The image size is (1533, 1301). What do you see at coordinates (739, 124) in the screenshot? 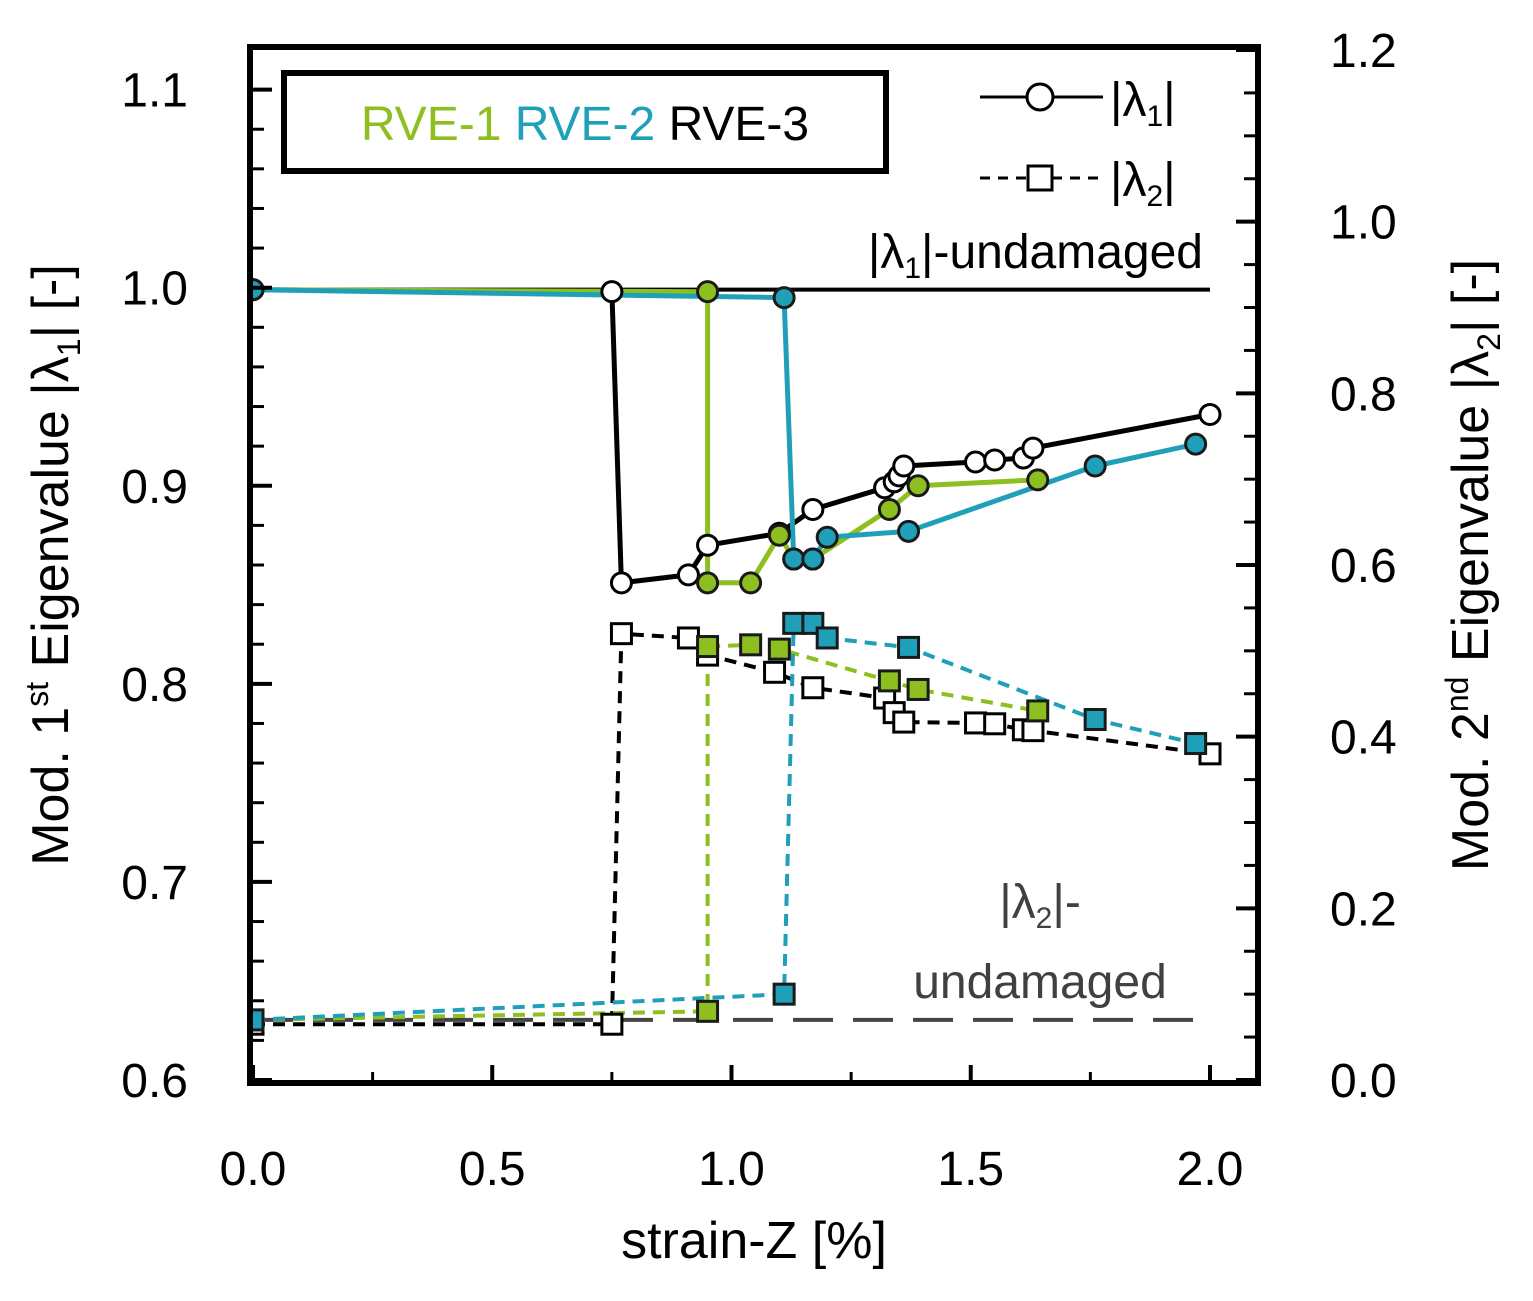
I see `legend-rve-3: RVE-3` at bounding box center [739, 124].